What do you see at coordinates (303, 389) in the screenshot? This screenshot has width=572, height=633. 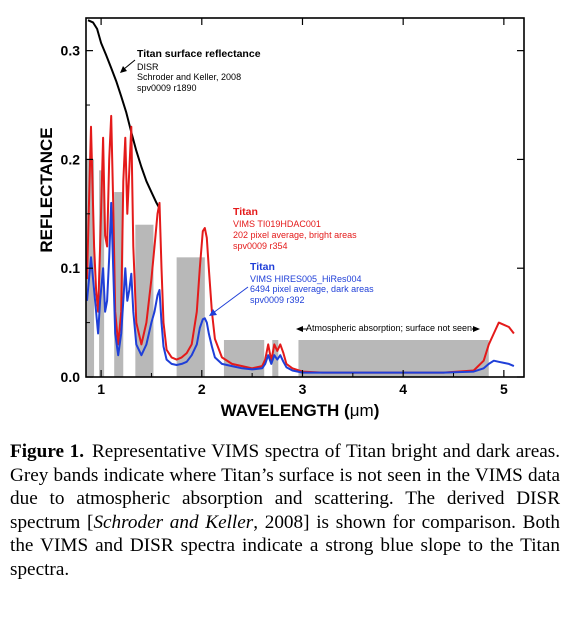 I see `x-tick-label-3: 3` at bounding box center [303, 389].